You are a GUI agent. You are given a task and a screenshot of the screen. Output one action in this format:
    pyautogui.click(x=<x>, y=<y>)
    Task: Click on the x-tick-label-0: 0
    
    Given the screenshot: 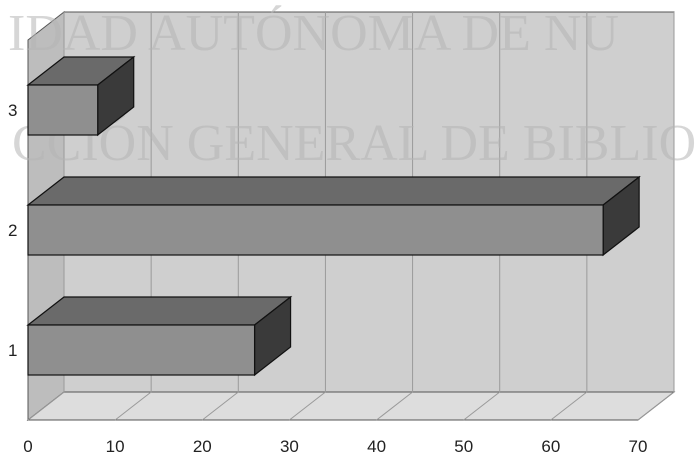 What is the action you would take?
    pyautogui.click(x=27, y=446)
    